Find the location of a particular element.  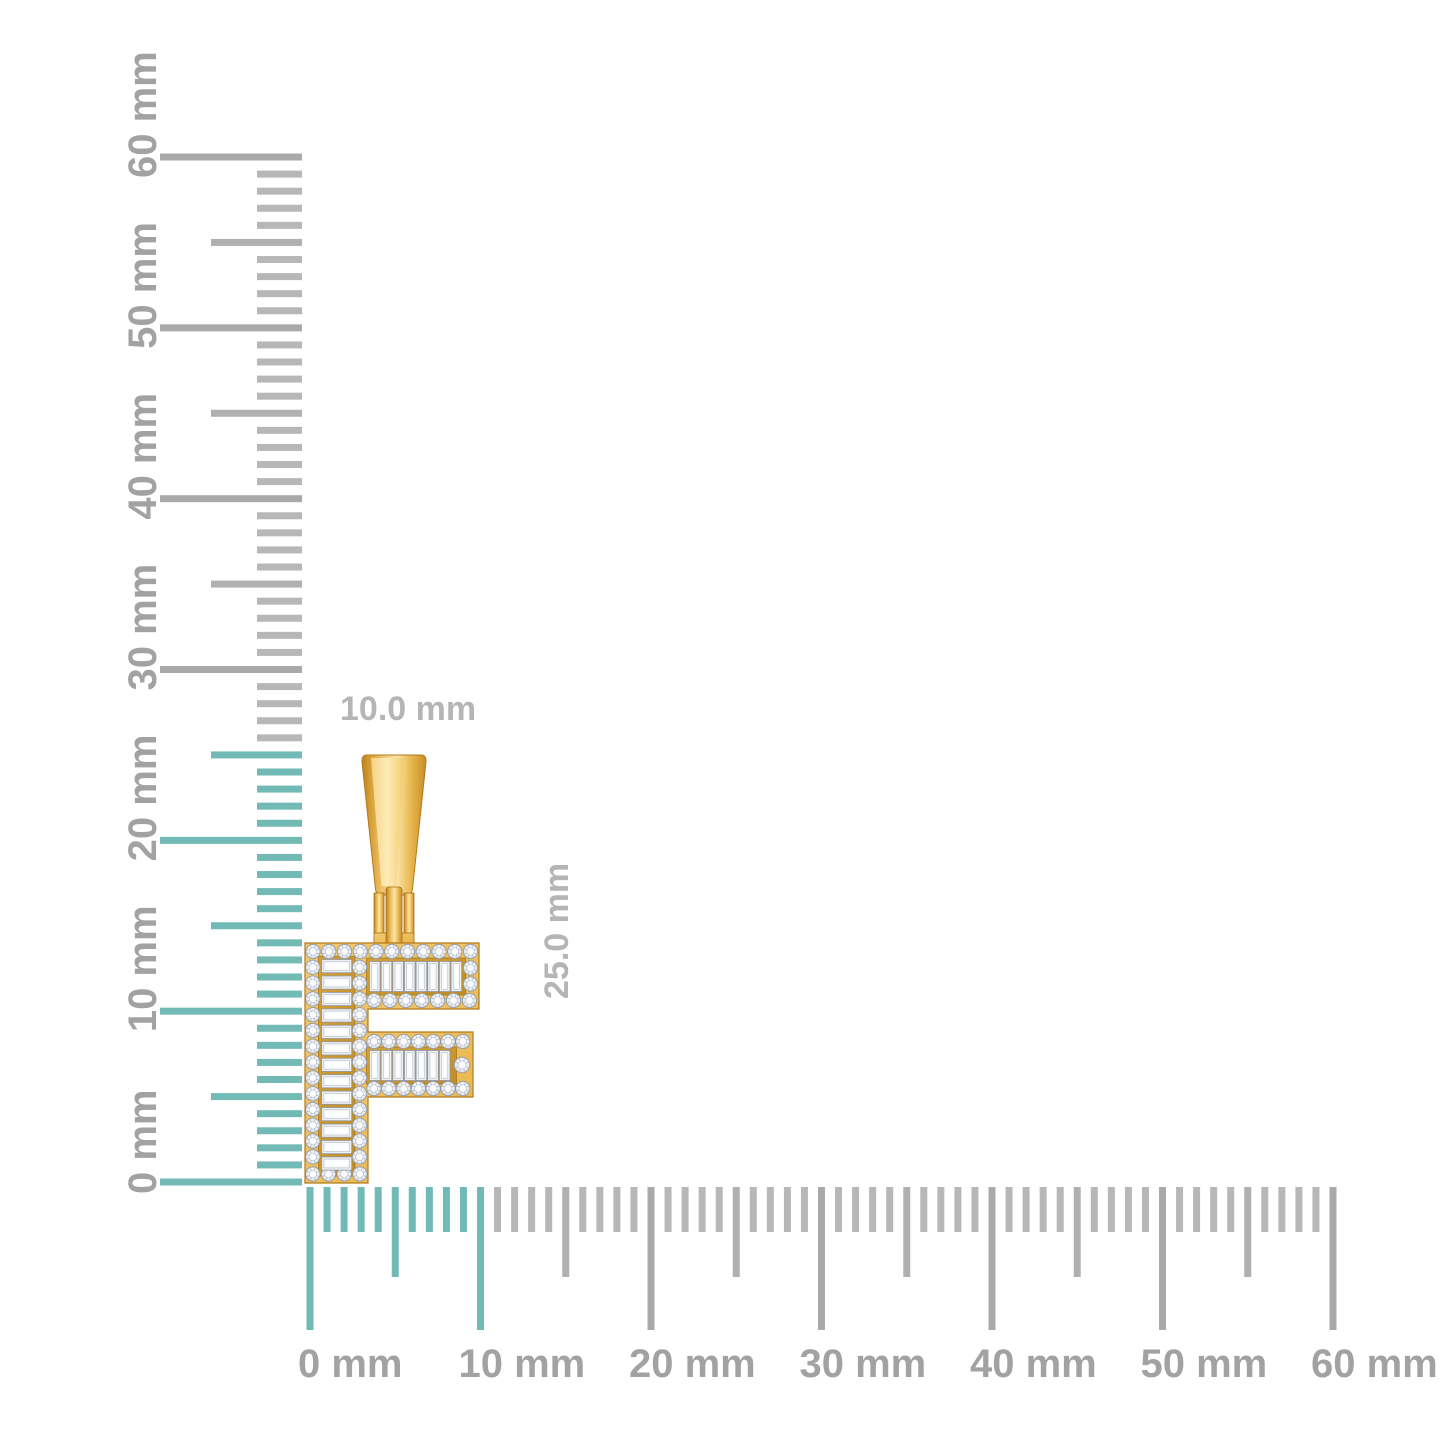

horizontal-ruler-label: 50 mm is located at coordinates (1204, 1364).